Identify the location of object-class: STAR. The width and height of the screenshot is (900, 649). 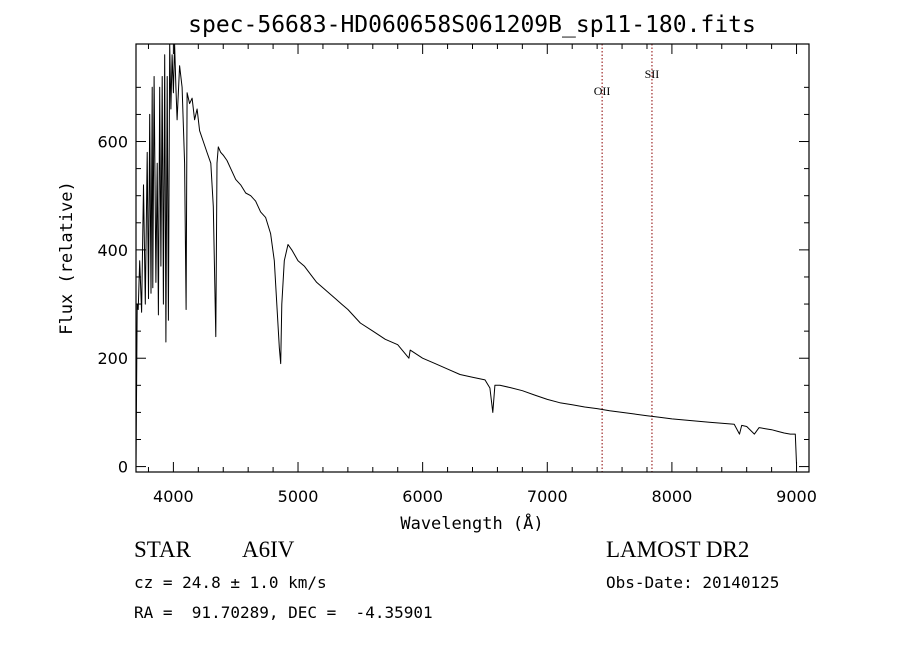
(162, 549).